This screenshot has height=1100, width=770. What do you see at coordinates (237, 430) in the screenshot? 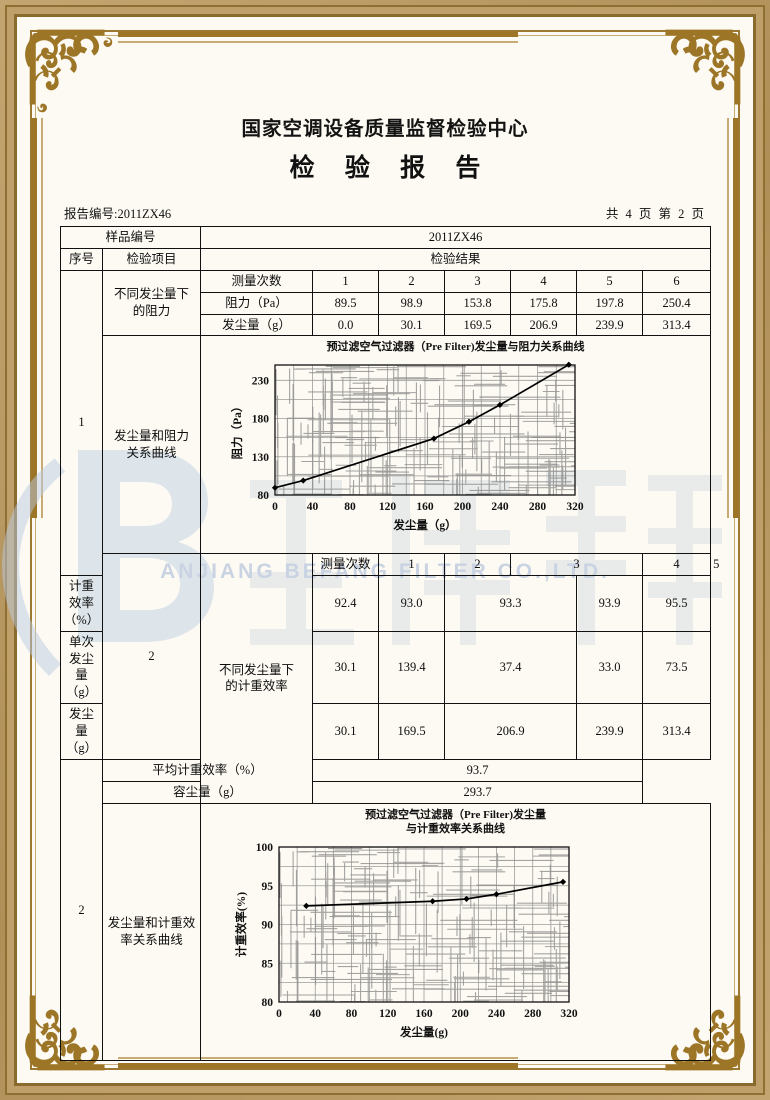
I see `svg-text: 阻力（Pa）` at bounding box center [237, 430].